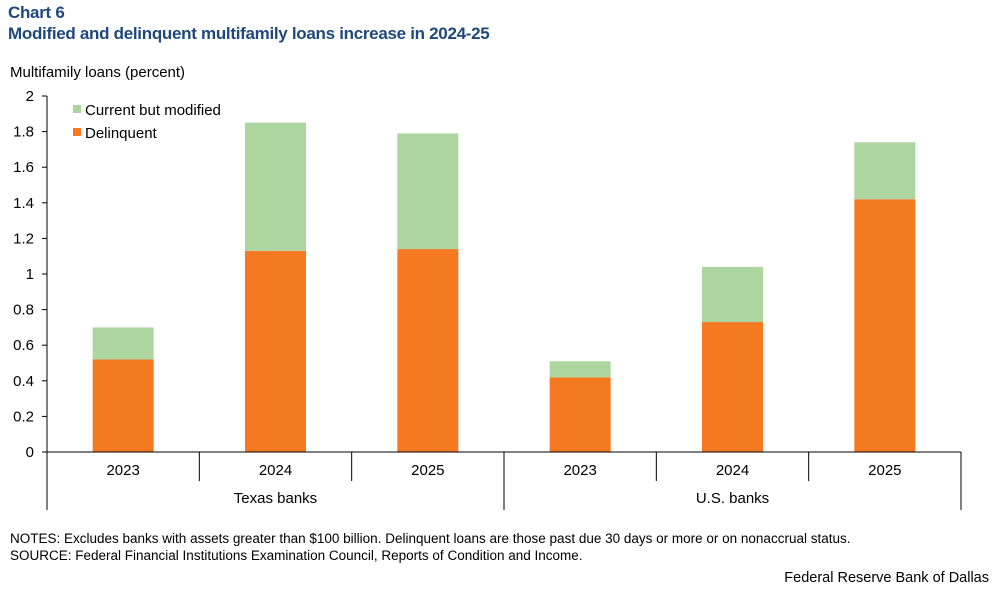 The width and height of the screenshot is (997, 589). What do you see at coordinates (30, 452) in the screenshot?
I see `y-tick-label: 0` at bounding box center [30, 452].